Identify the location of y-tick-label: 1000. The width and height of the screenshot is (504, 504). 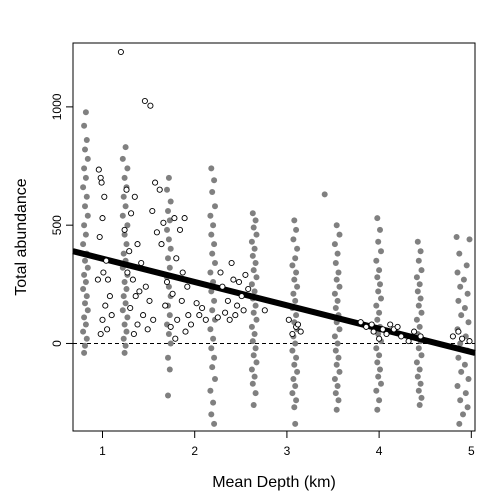
(57, 106).